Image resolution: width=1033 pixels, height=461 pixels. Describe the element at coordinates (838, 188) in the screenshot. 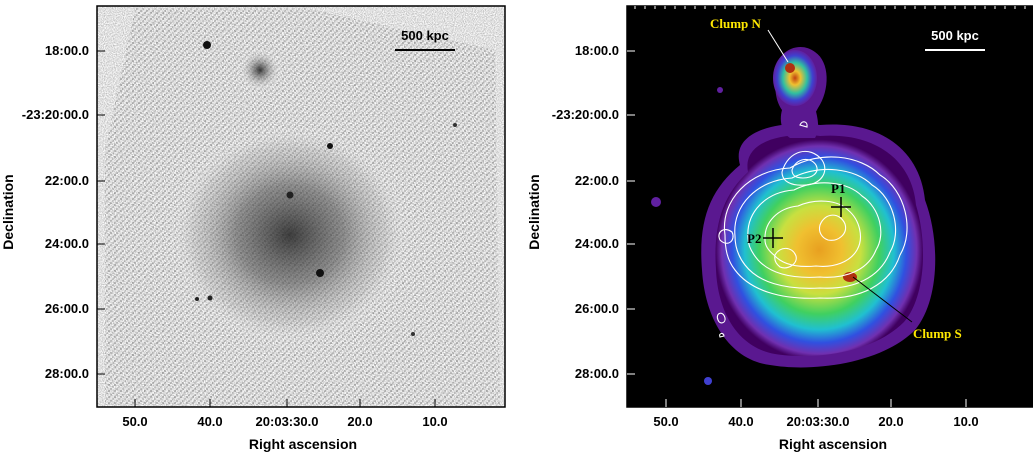

I see `p1-label: P1` at that location.